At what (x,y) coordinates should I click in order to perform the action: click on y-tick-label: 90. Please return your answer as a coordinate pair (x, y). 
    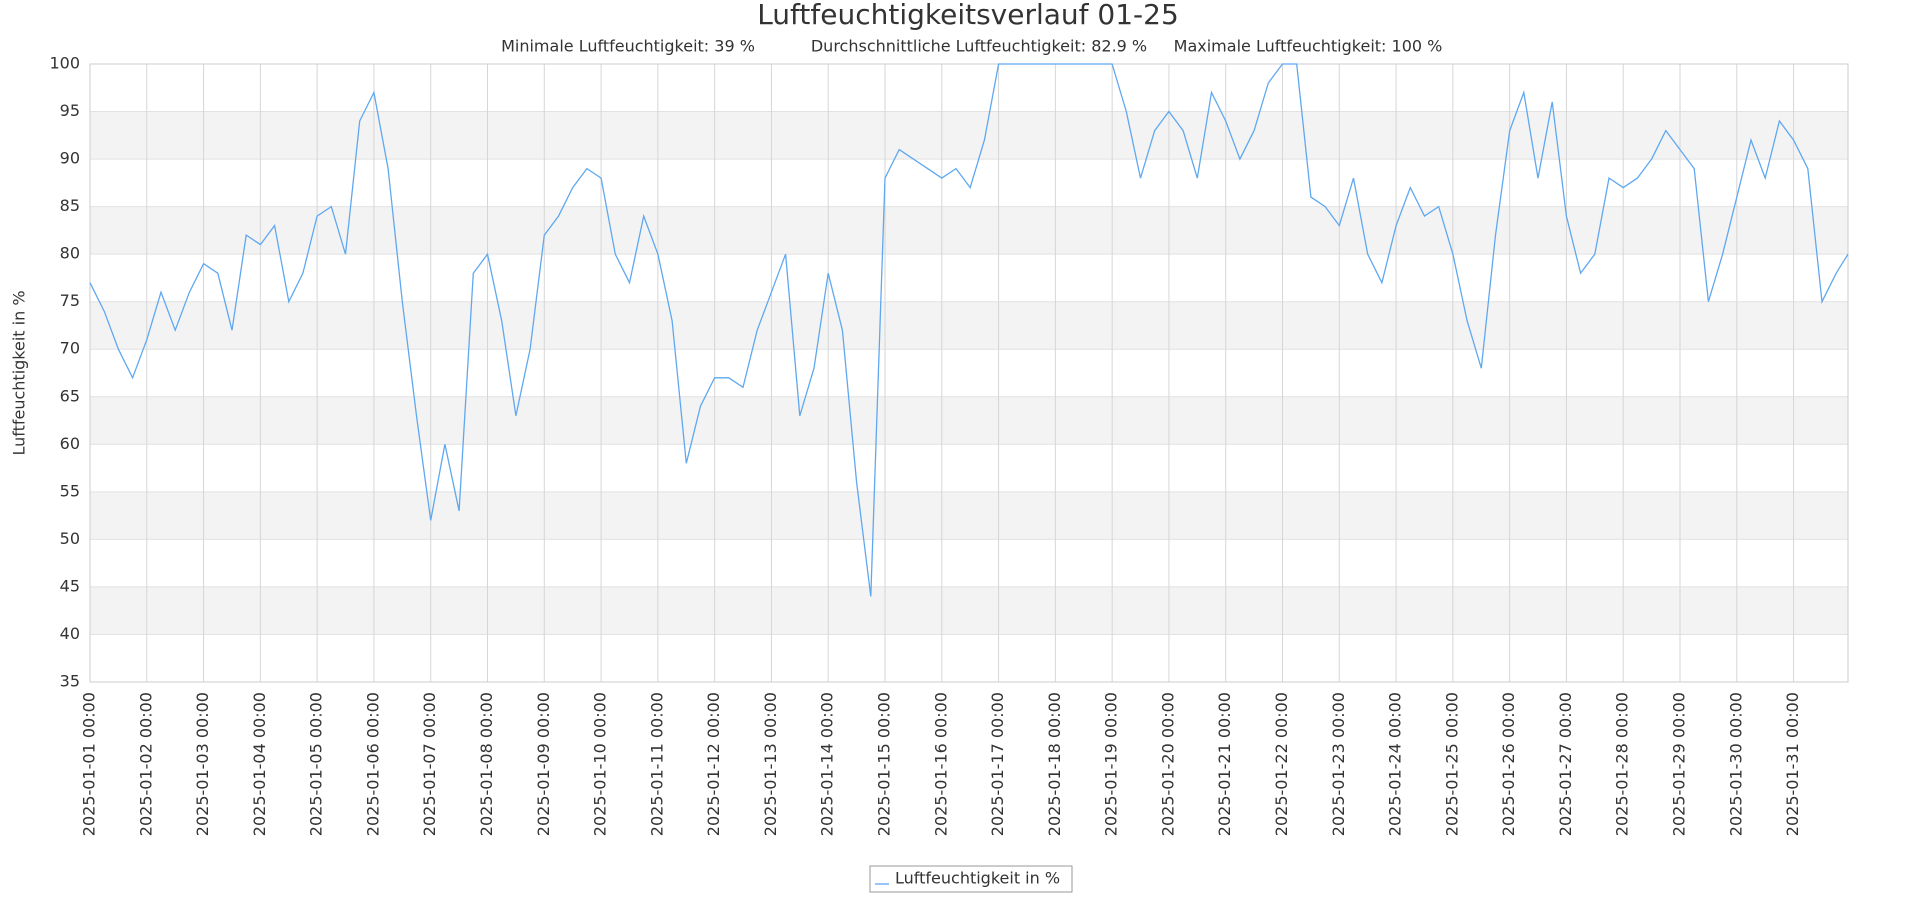
    Looking at the image, I should click on (70, 158).